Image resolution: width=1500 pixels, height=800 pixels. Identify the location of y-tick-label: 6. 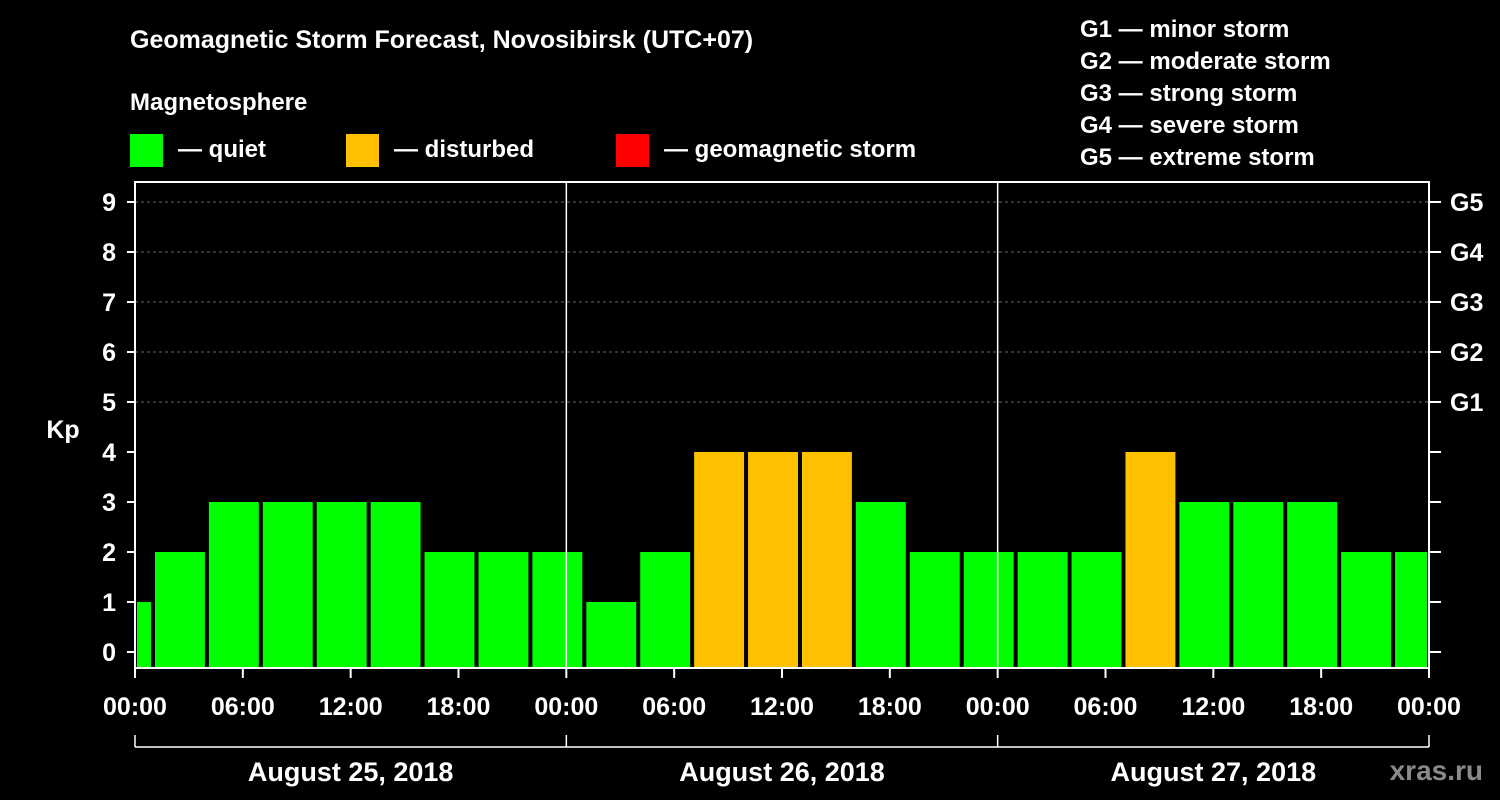
(109, 353).